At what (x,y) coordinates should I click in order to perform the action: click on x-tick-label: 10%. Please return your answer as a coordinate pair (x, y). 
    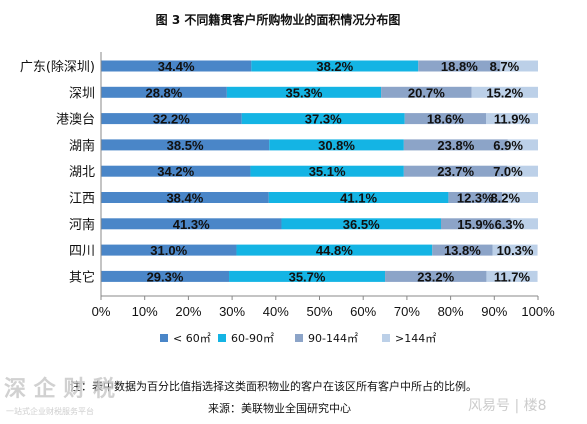
    Looking at the image, I should click on (145, 311).